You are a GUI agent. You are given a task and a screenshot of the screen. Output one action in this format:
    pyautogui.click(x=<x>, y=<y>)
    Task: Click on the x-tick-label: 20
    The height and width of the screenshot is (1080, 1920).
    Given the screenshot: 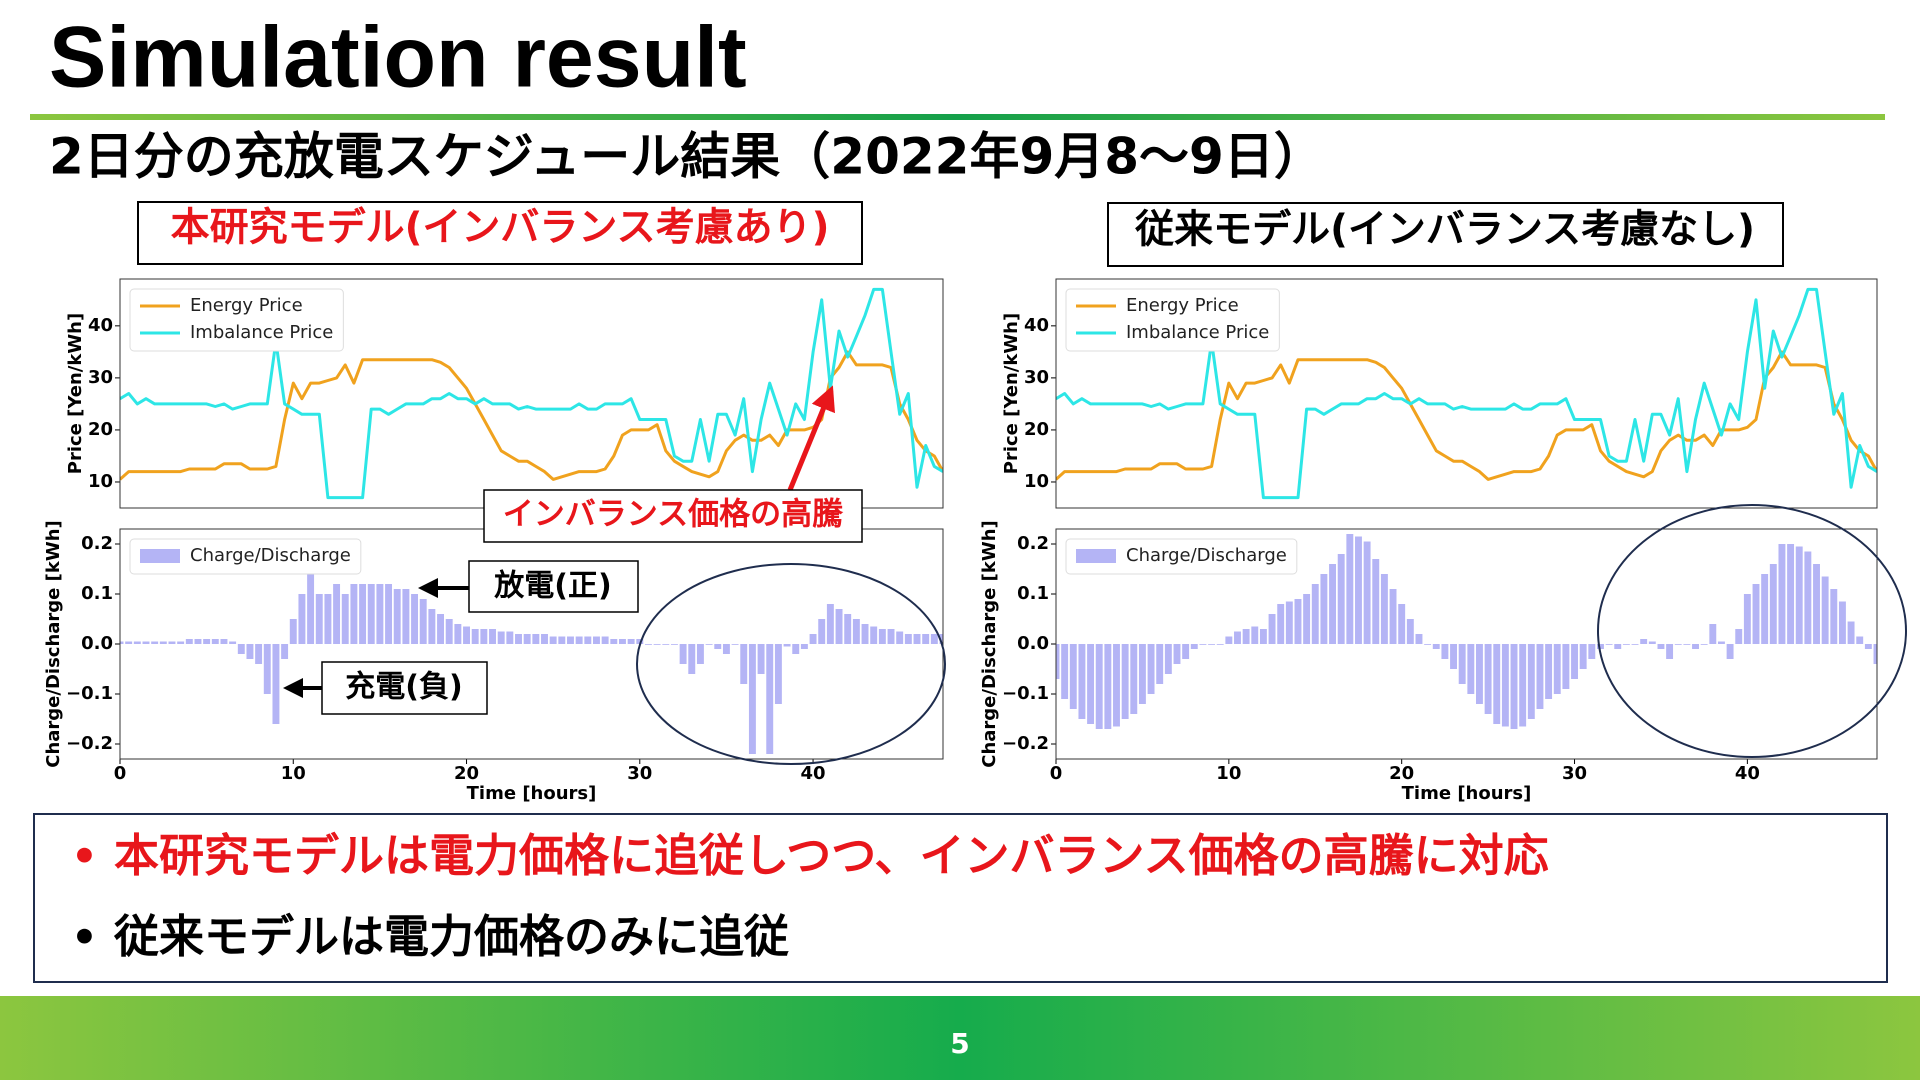 What is the action you would take?
    pyautogui.click(x=1401, y=773)
    